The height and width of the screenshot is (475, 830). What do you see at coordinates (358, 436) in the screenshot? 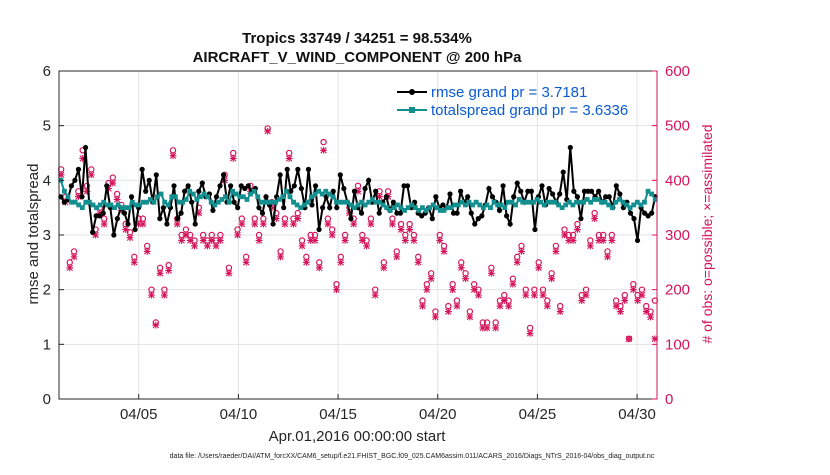
I see `x-axis-label: Apr.01,2016 00:00:00 start` at bounding box center [358, 436].